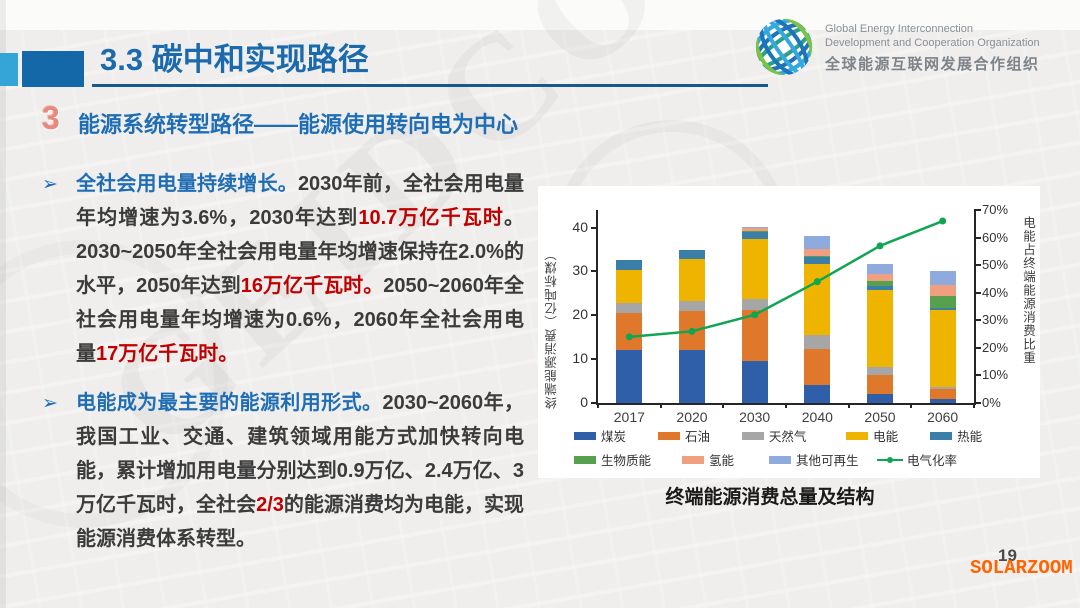  Describe the element at coordinates (754, 336) in the screenshot. I see `bar-segment-石油-2030` at that location.